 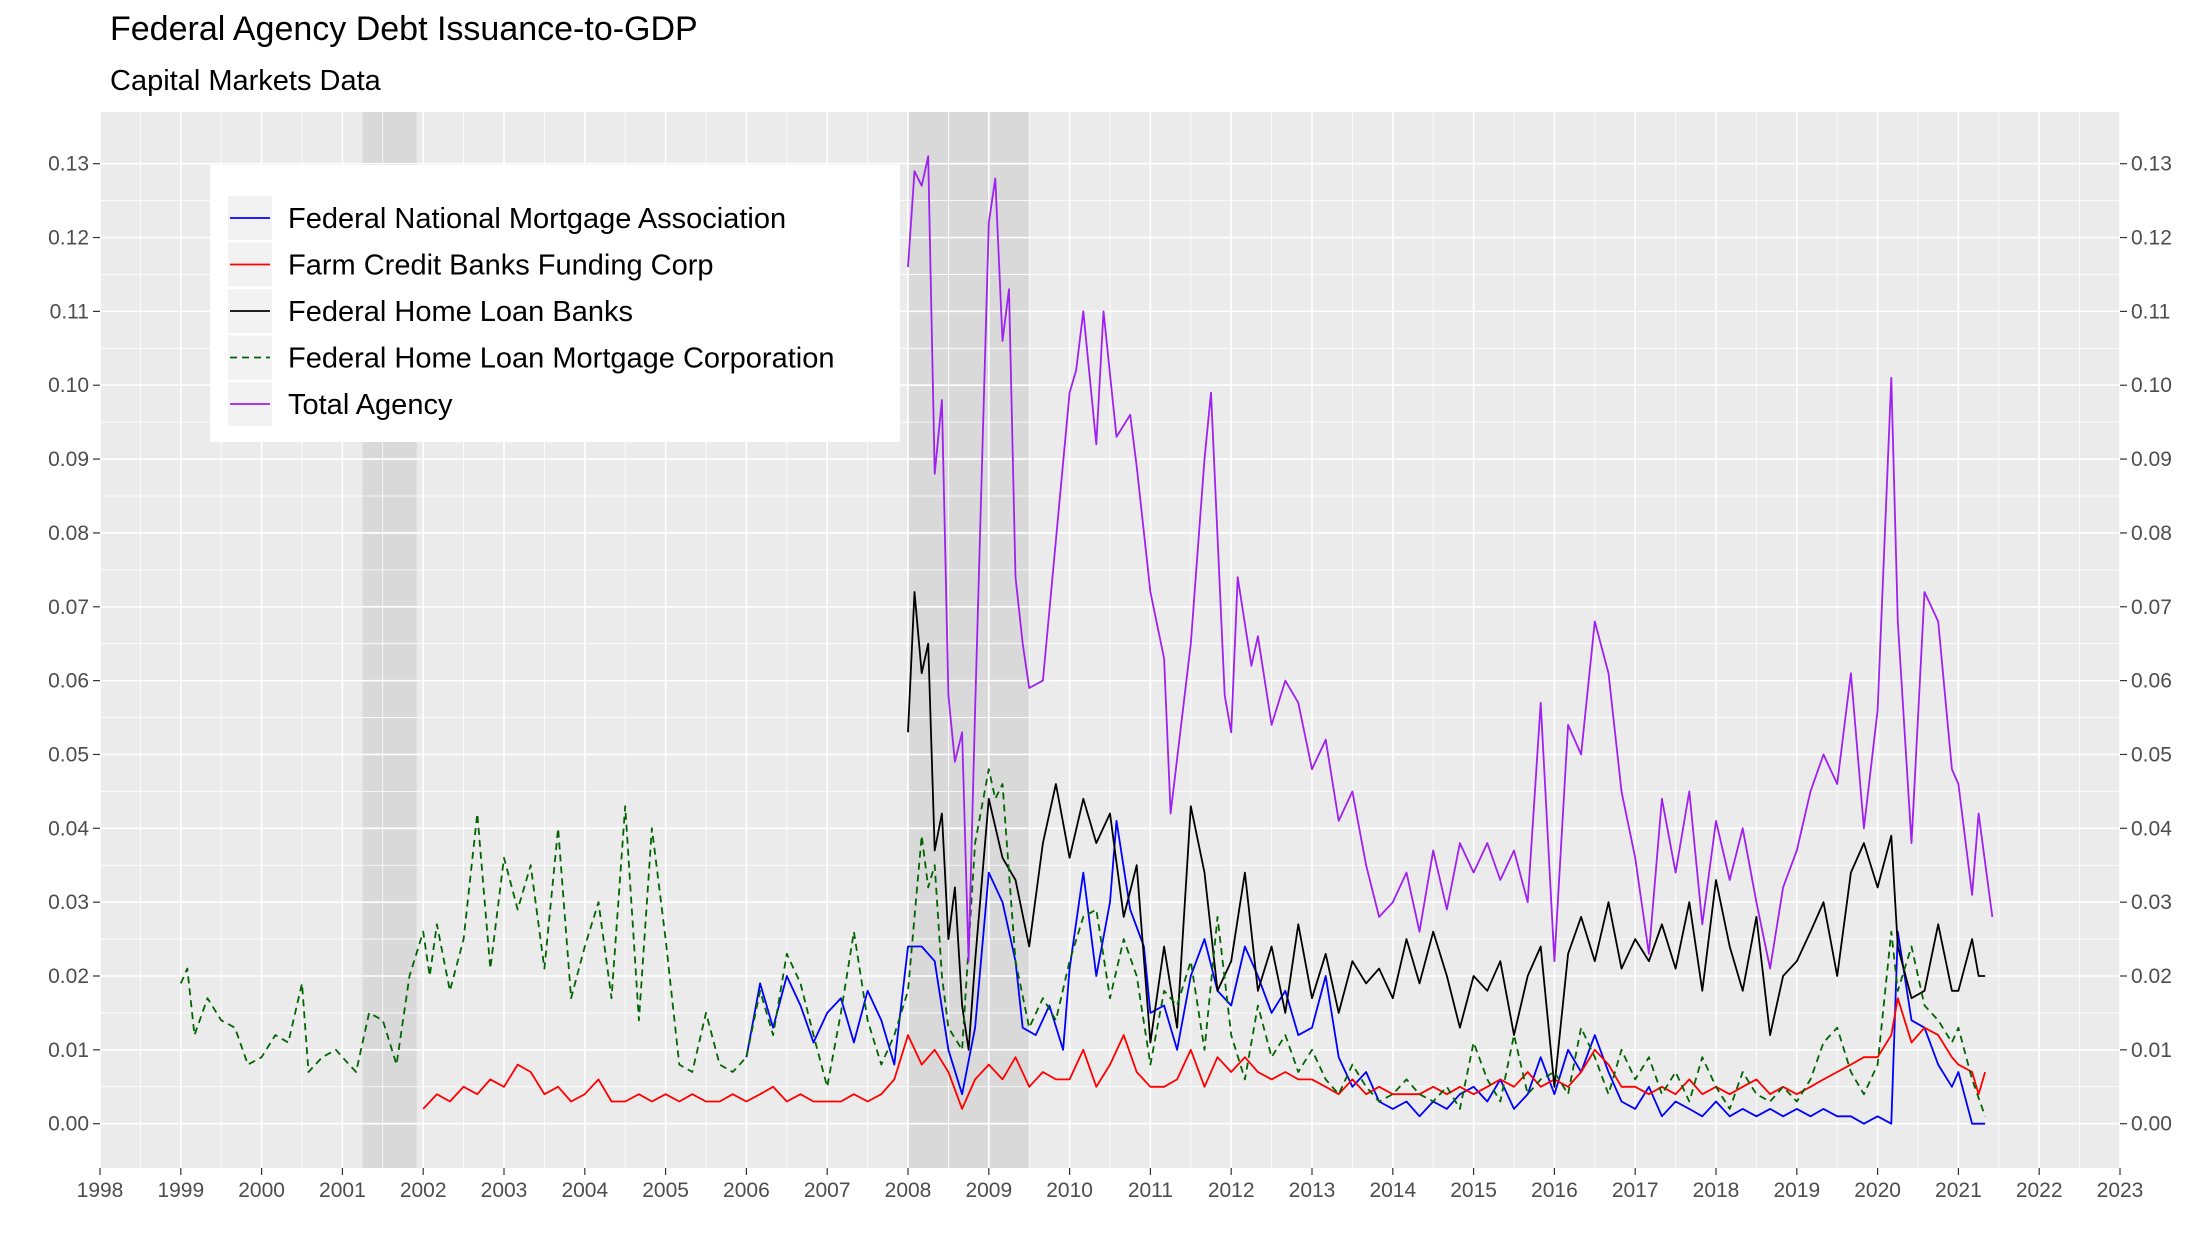 I want to click on x-tick-label: 1998, so click(x=100, y=1190).